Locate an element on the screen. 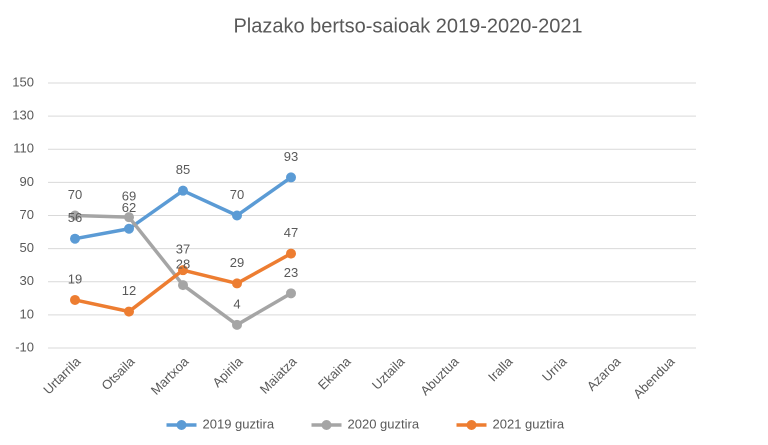  data-label: 69 is located at coordinates (129, 196).